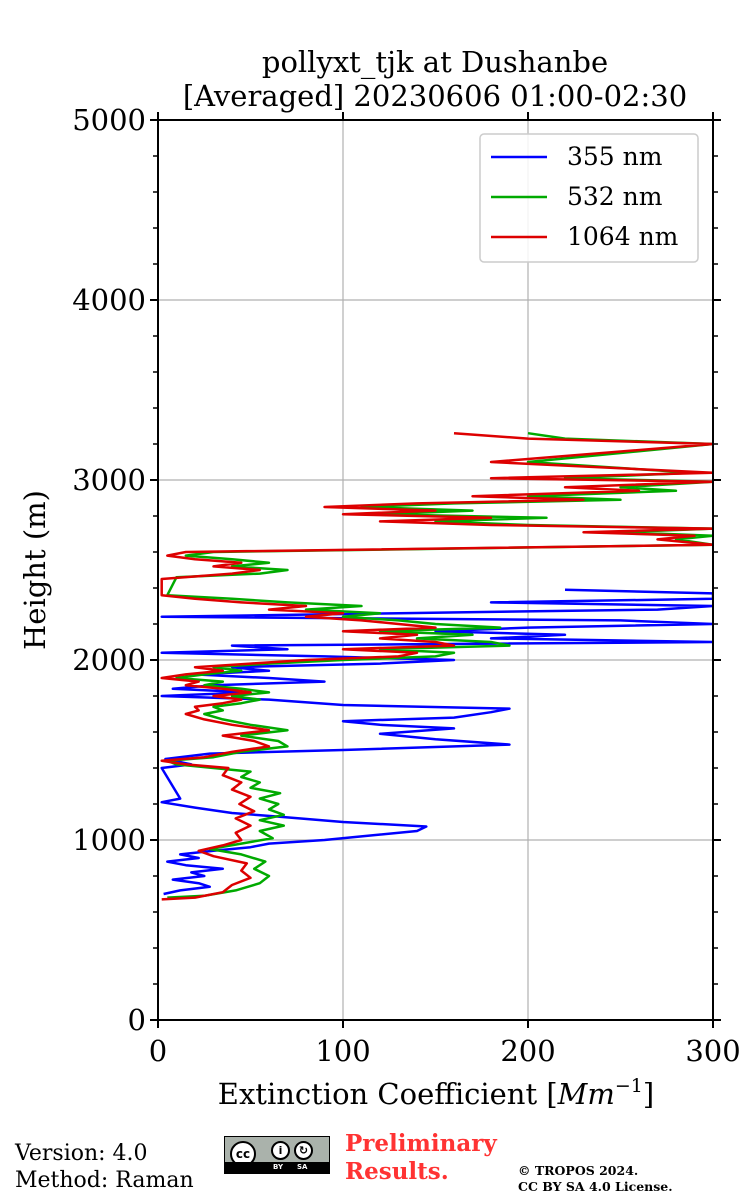 This screenshot has height=1200, width=750. I want to click on cc-license-badge: cc i ↻ BY SA, so click(277, 1155).